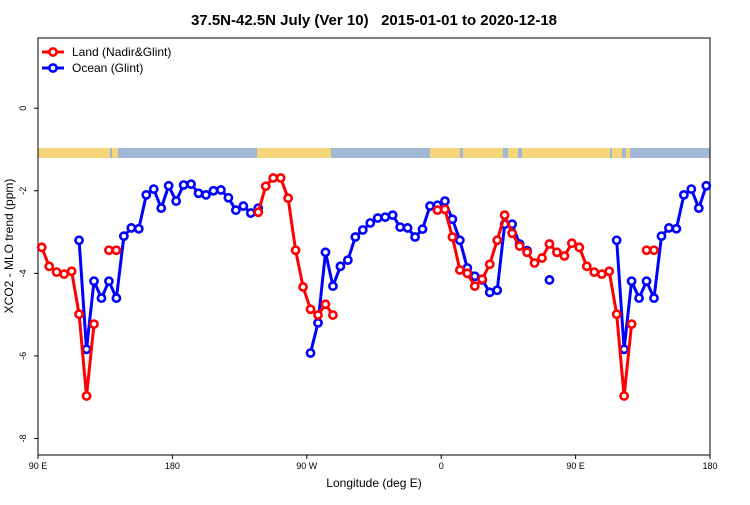 The image size is (750, 505). What do you see at coordinates (307, 466) in the screenshot?
I see `x-tick-label: 90 W` at bounding box center [307, 466].